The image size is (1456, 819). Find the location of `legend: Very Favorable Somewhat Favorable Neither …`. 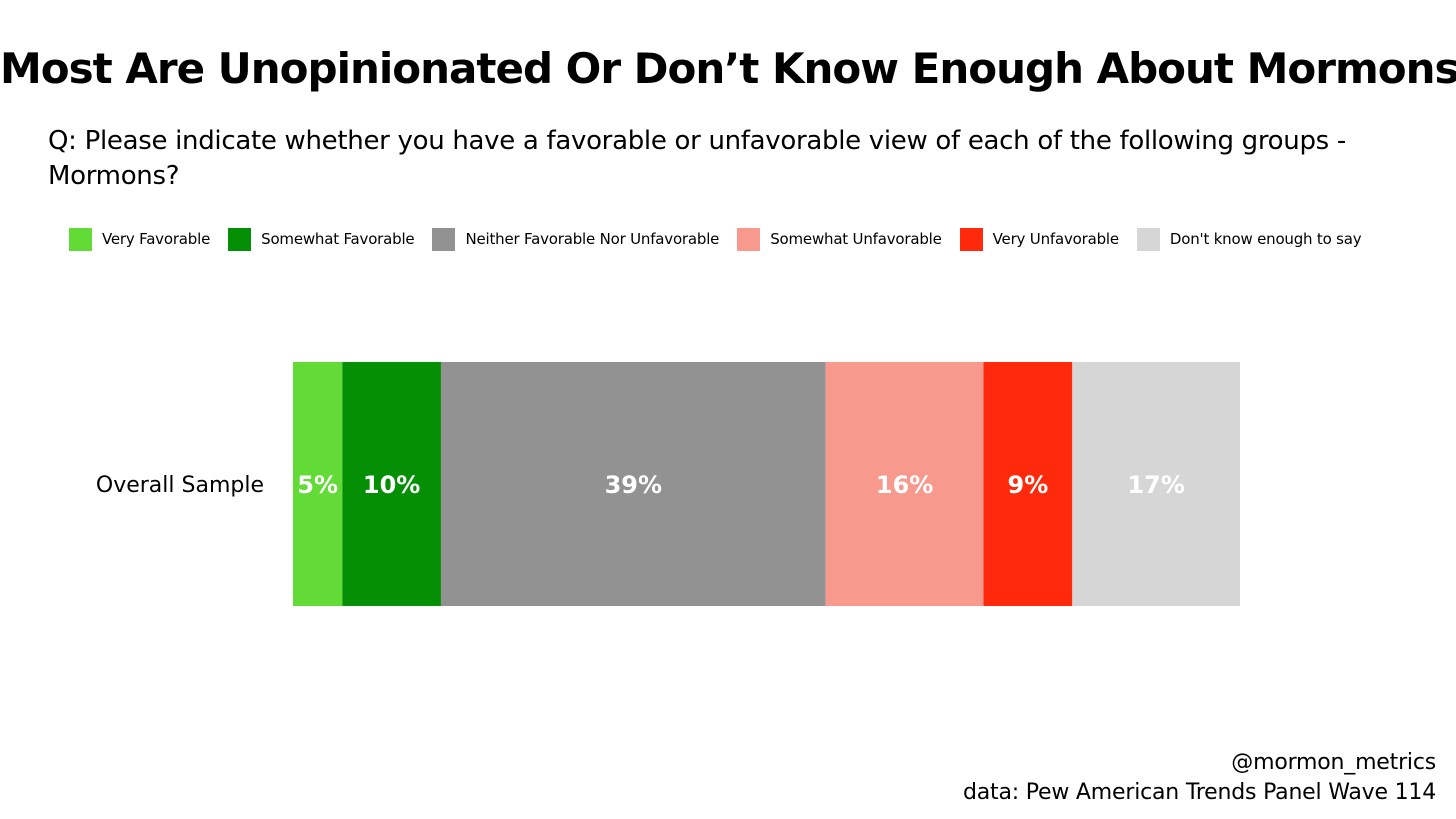

legend: Very Favorable Somewhat Favorable Neither … is located at coordinates (724, 239).